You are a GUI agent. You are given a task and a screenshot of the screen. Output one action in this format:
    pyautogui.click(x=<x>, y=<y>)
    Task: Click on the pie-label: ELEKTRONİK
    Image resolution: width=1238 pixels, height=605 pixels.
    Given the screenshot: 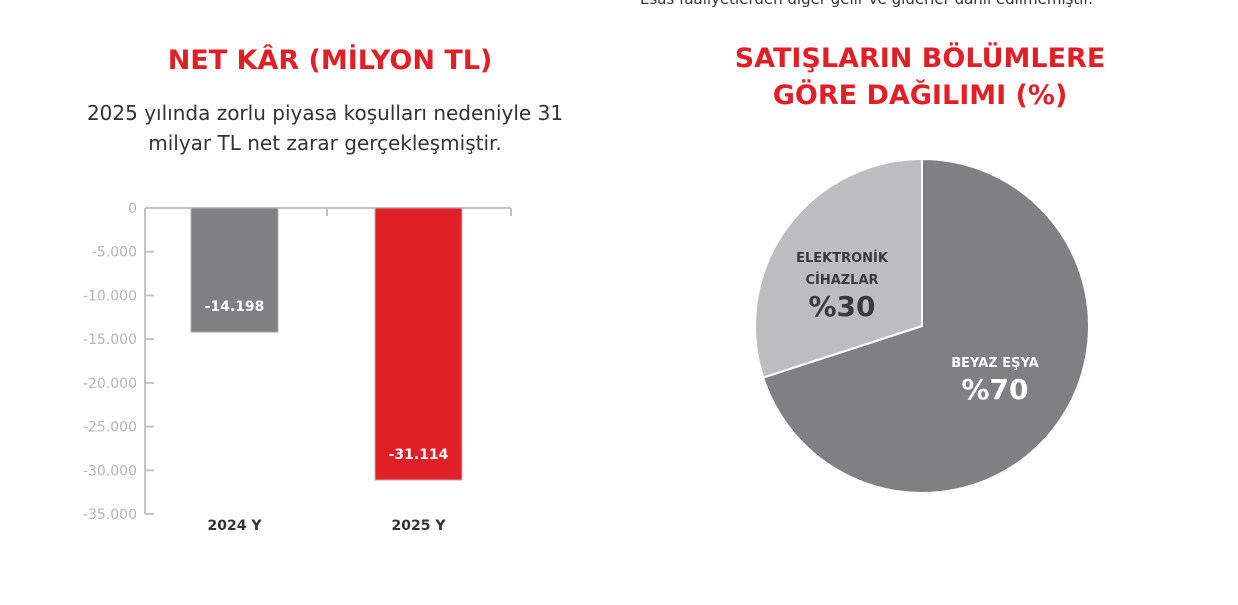 What is the action you would take?
    pyautogui.click(x=842, y=258)
    